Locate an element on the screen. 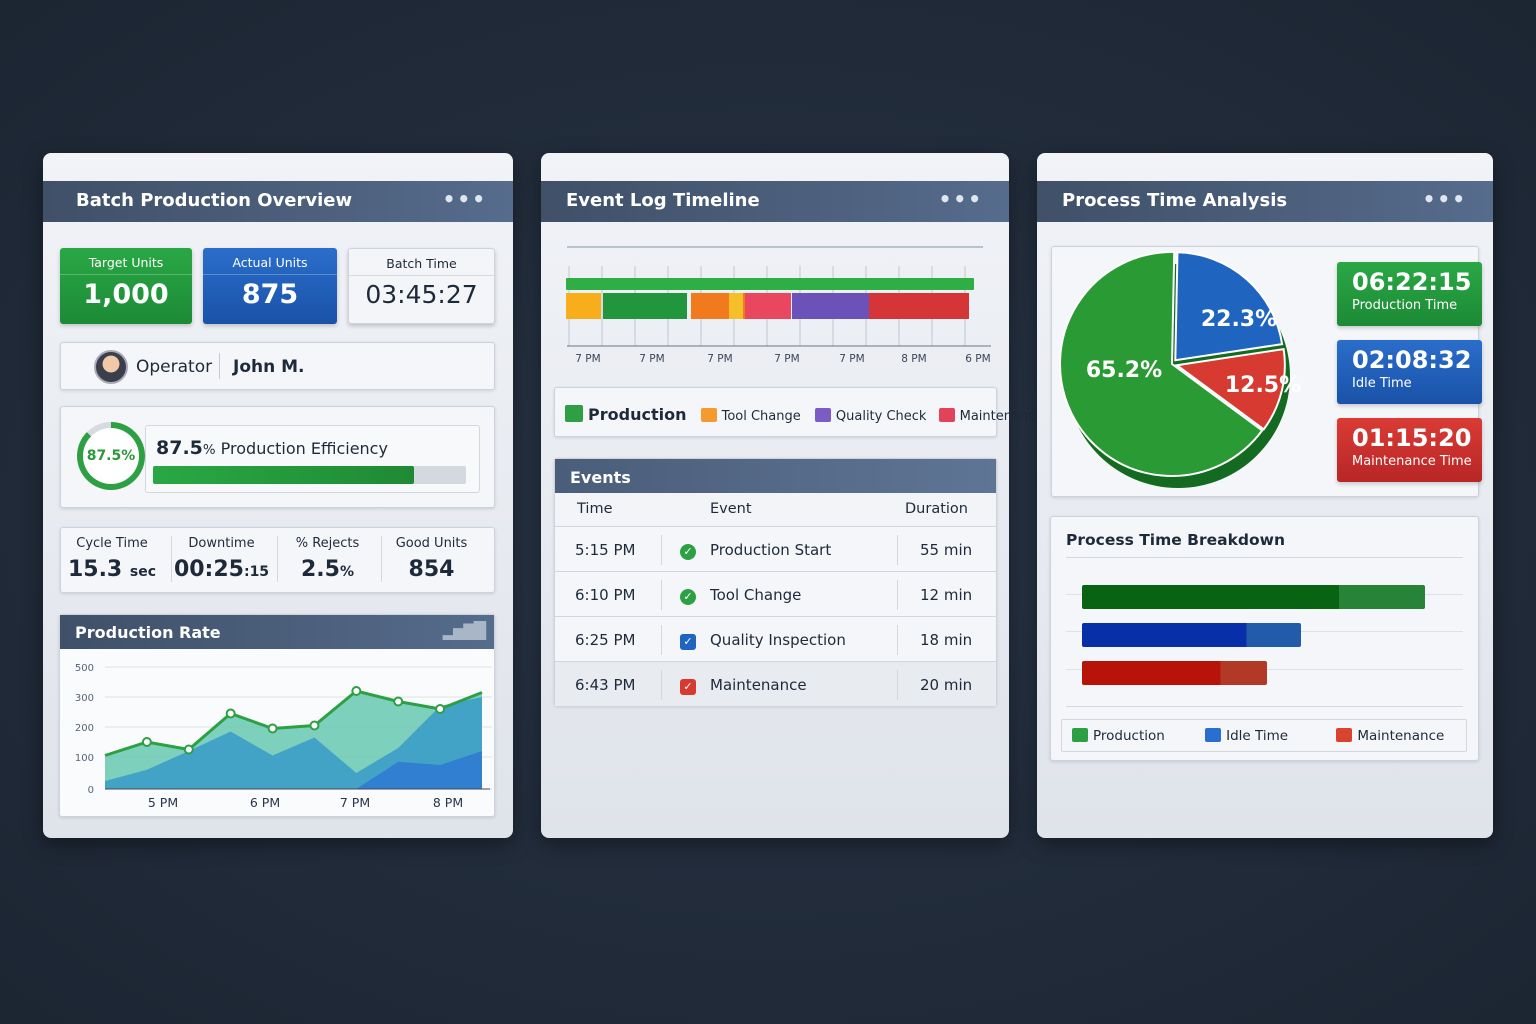 The image size is (1536, 1024). column-header: Duration is located at coordinates (936, 509).